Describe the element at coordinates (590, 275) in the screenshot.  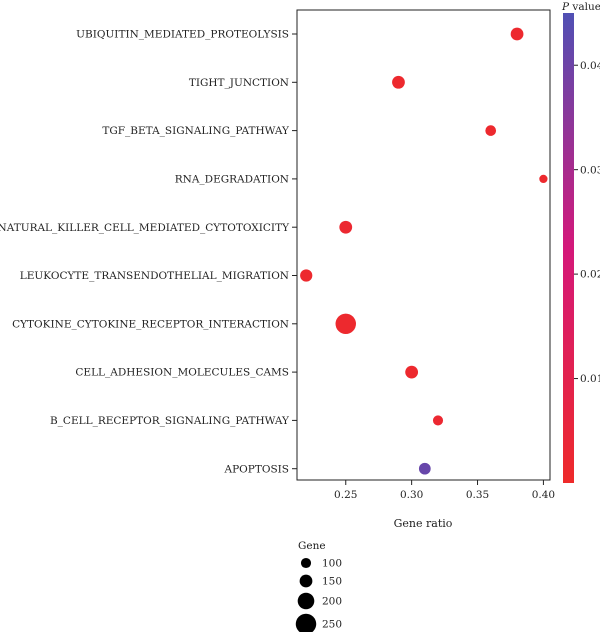
I see `colorbar-tick-label: 0.02` at that location.